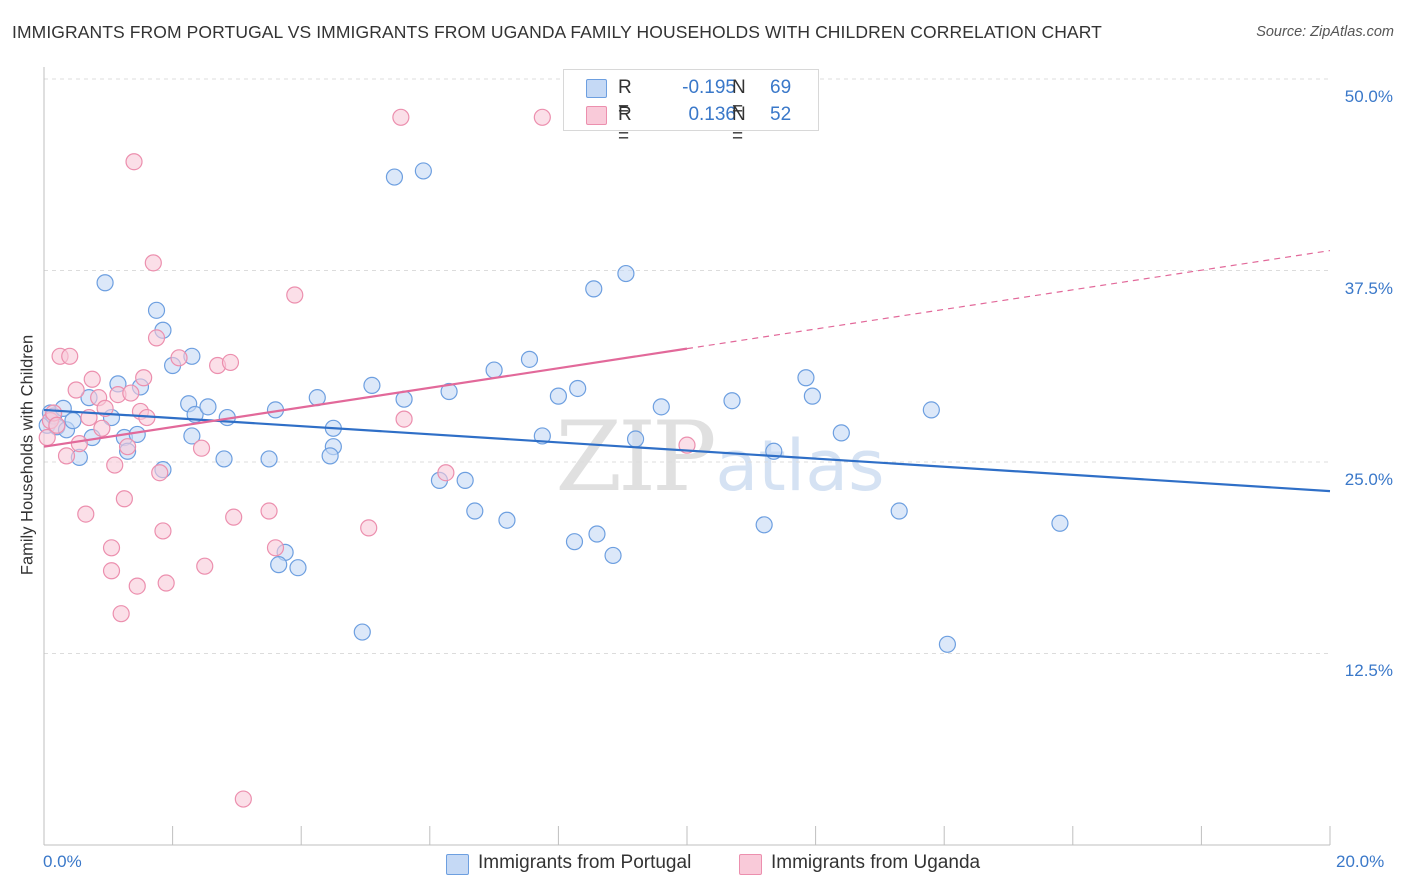 The width and height of the screenshot is (1406, 892). What do you see at coordinates (457, 864) in the screenshot?
I see `portugal-legend-swatch` at bounding box center [457, 864].